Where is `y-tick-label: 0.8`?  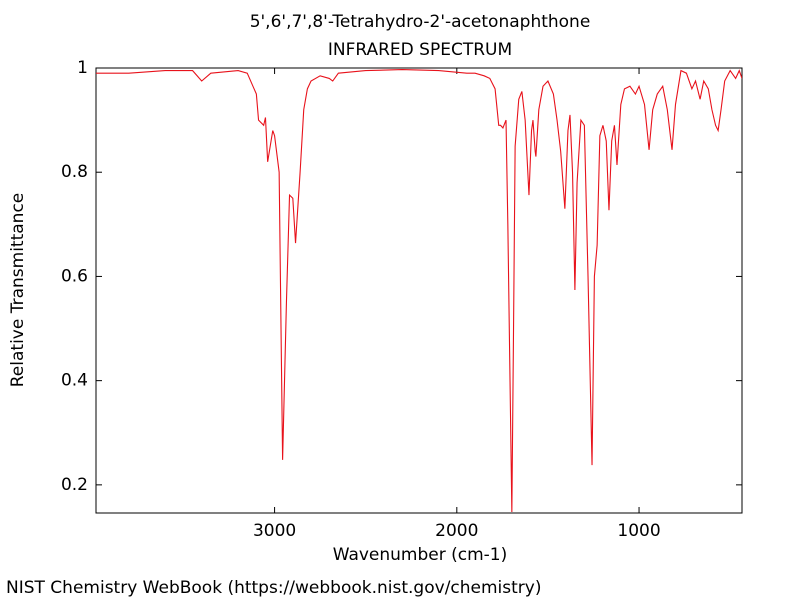
y-tick-label: 0.8 is located at coordinates (74, 172).